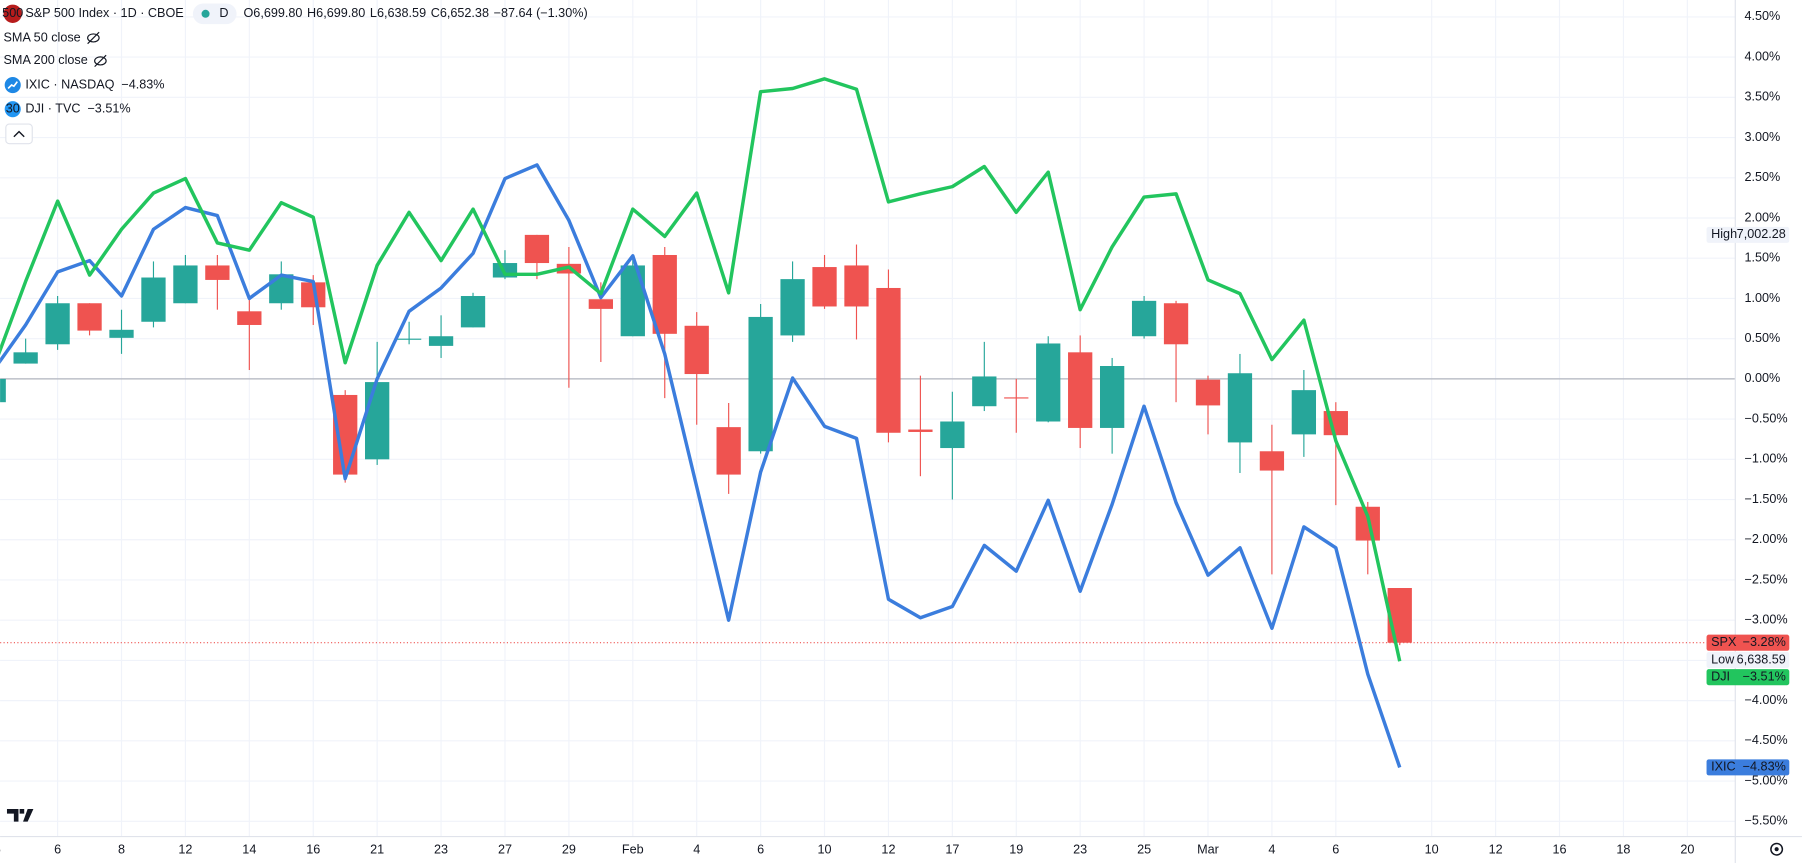 Image resolution: width=1802 pixels, height=863 pixels. I want to click on series-change: −3.51%, so click(108, 109).